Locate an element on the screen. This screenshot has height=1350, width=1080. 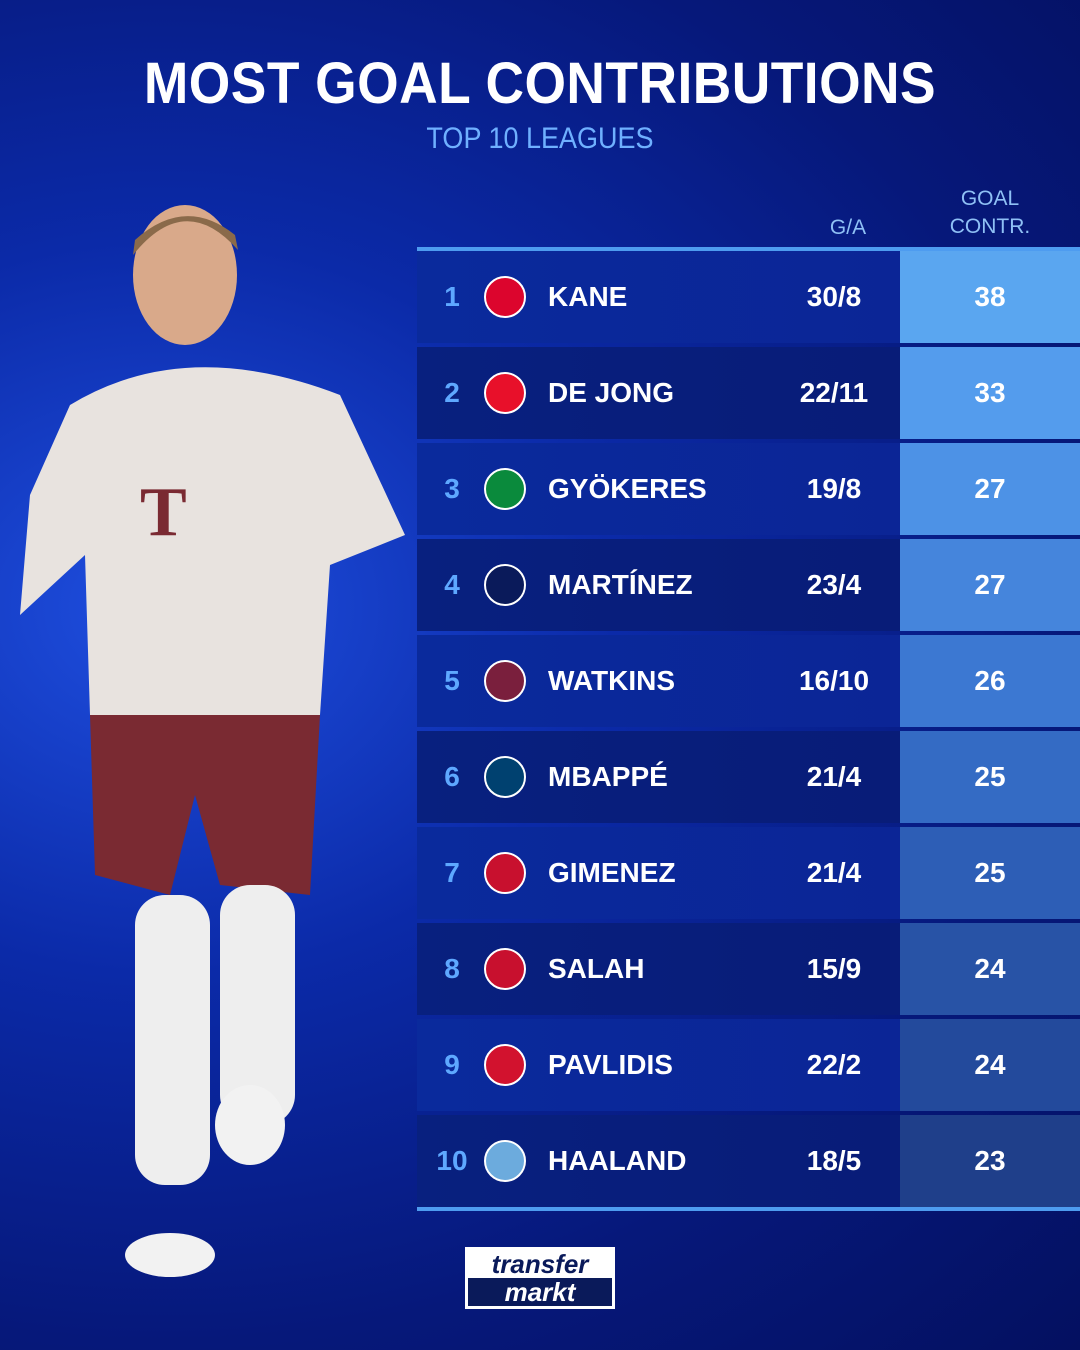
rank: 10 is located at coordinates (452, 1160).